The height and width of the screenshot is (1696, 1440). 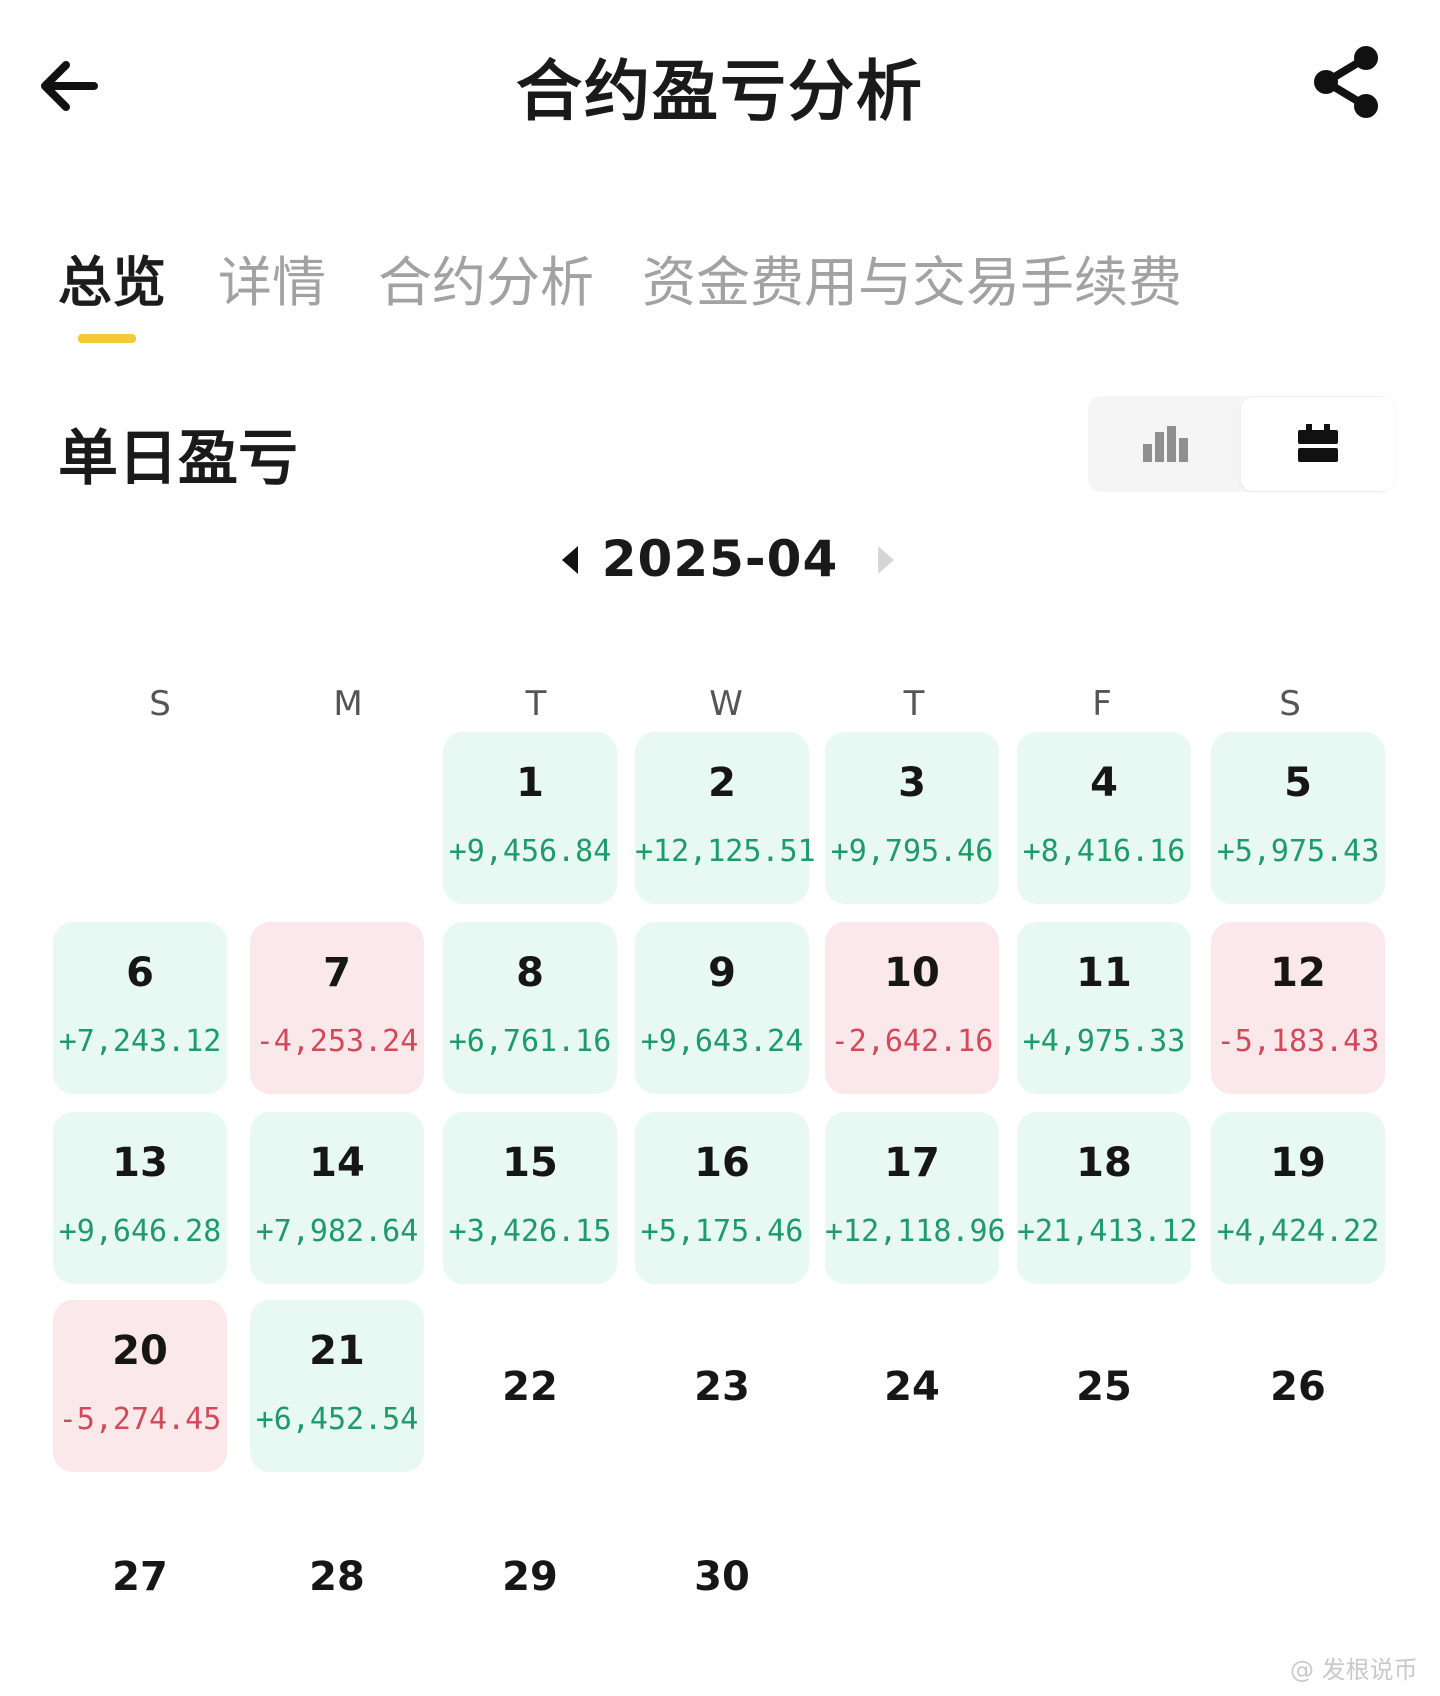 What do you see at coordinates (337, 1008) in the screenshot?
I see `calendar-day-cell: 7 -4,253.24` at bounding box center [337, 1008].